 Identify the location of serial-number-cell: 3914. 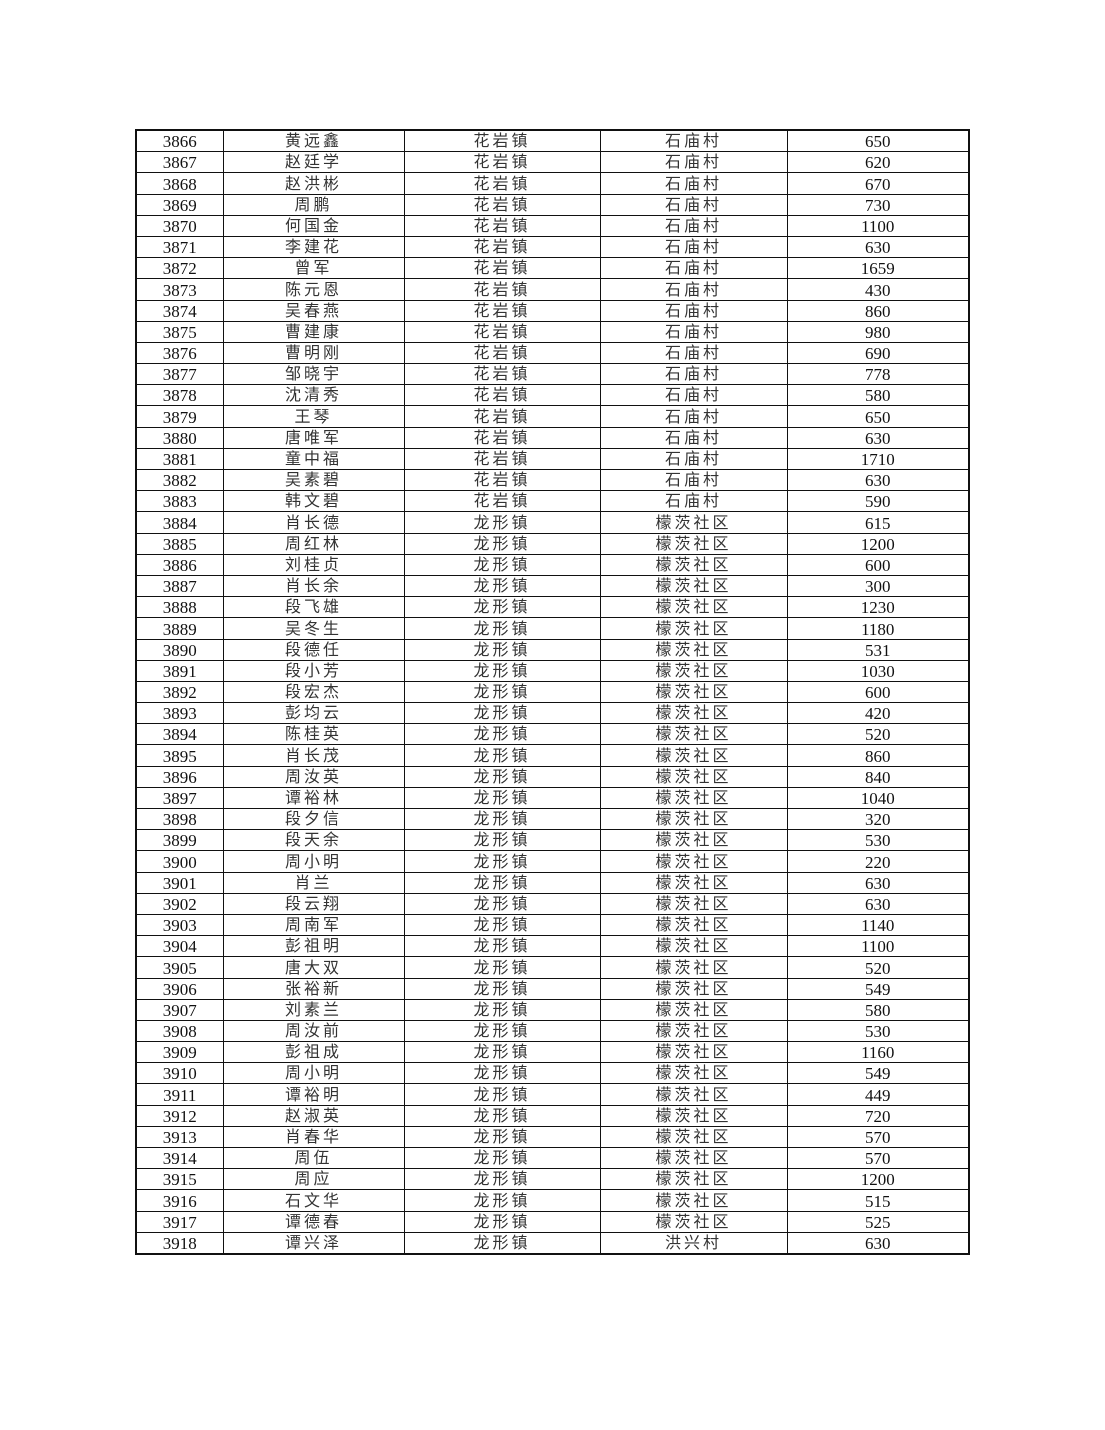
(179, 1158).